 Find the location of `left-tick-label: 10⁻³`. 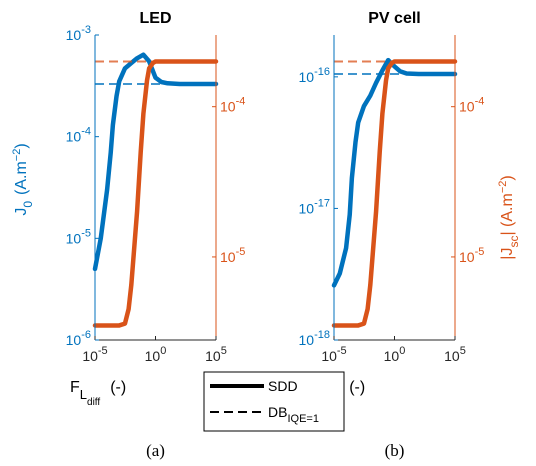

left-tick-label: 10⁻³ is located at coordinates (78, 33).